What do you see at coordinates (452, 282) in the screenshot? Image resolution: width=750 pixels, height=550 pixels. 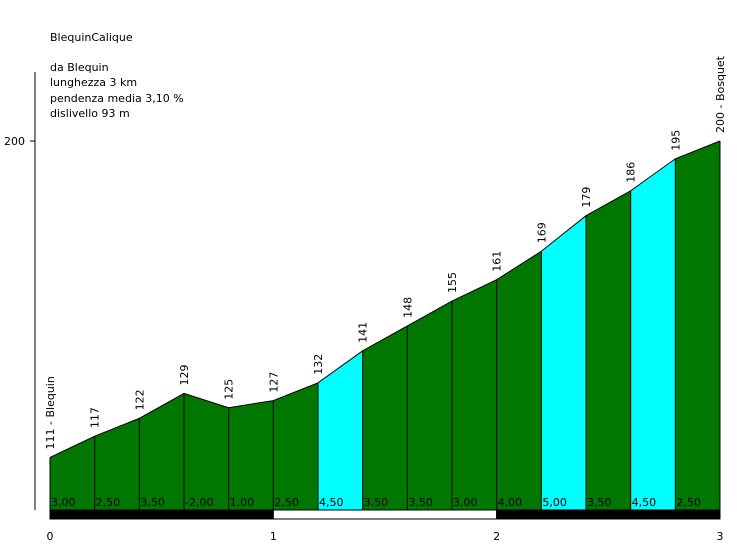 I see `elevation-label-9: 155` at bounding box center [452, 282].